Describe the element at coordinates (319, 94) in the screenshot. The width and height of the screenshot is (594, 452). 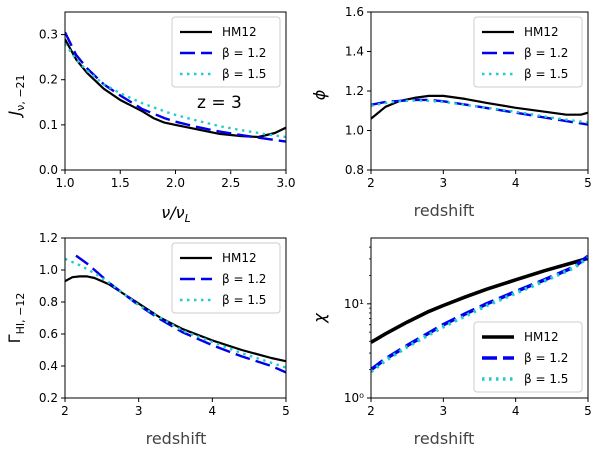
I see `y-axis-label: ϕ` at that location.